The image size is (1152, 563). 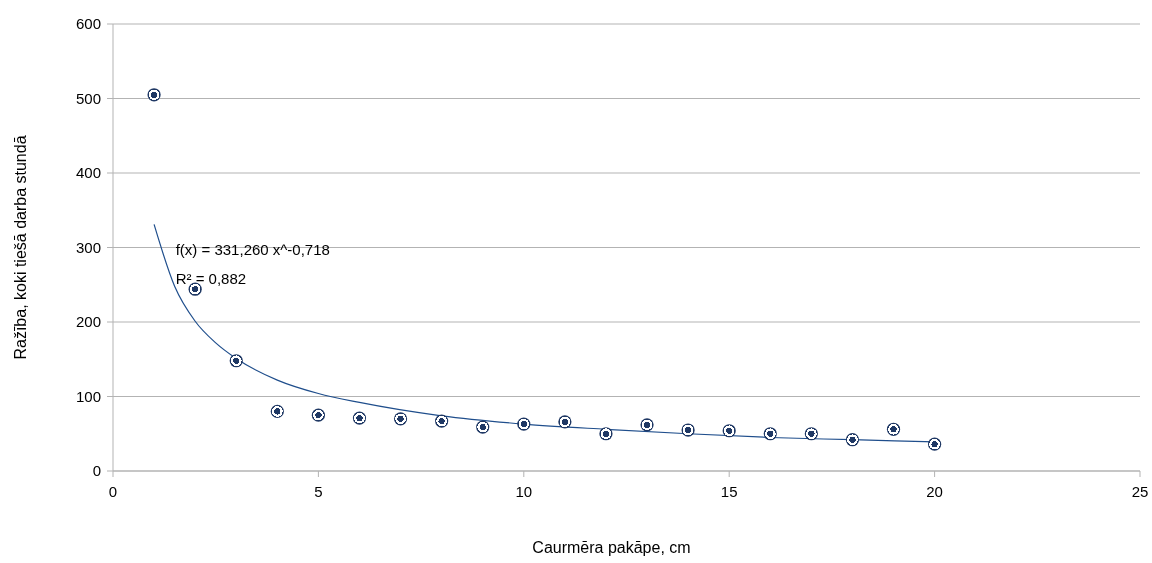 I want to click on y-tick-label: 500, so click(x=88, y=98).